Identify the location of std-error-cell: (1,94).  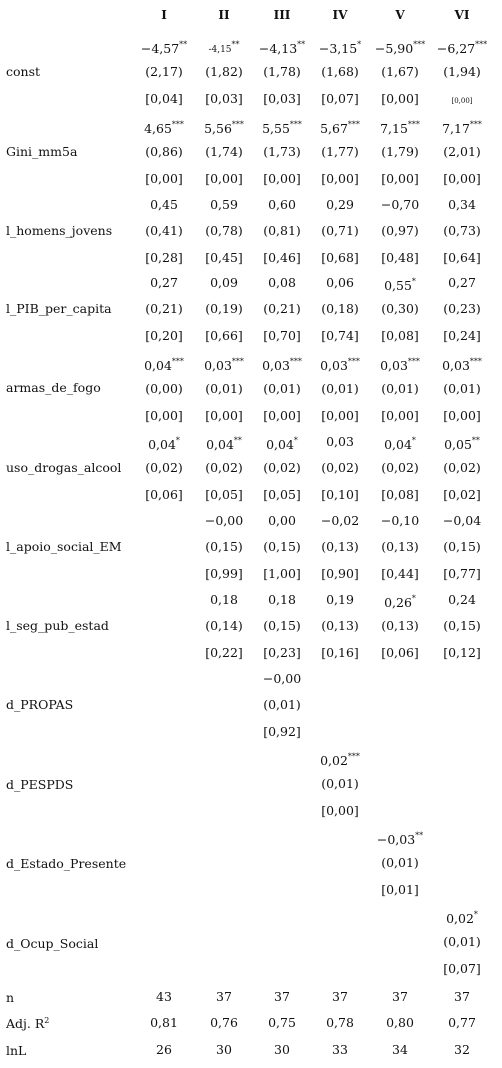
(462, 71).